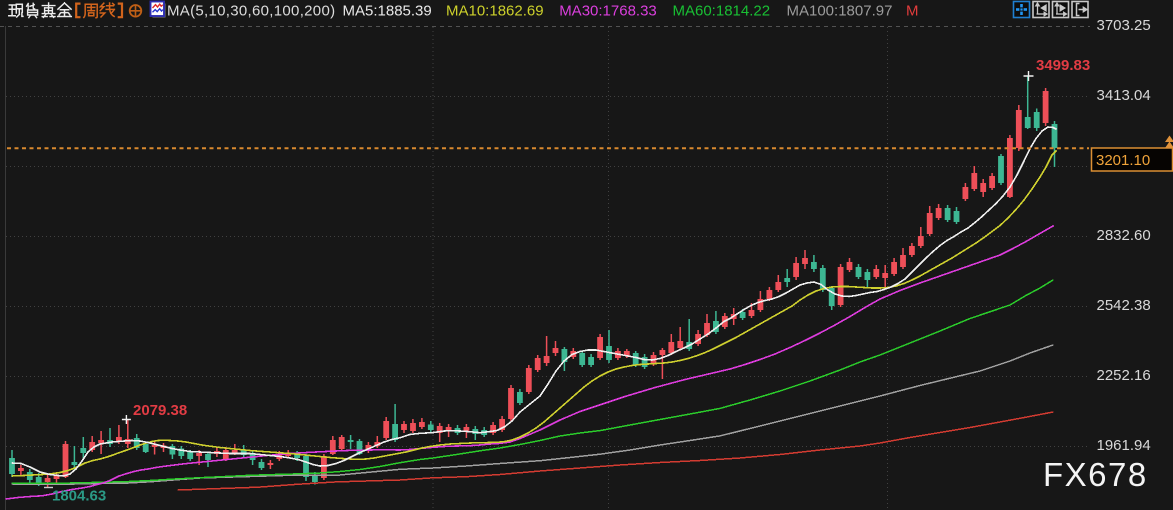 This screenshot has height=510, width=1173. I want to click on svg-text: 3413.04, so click(1124, 95).